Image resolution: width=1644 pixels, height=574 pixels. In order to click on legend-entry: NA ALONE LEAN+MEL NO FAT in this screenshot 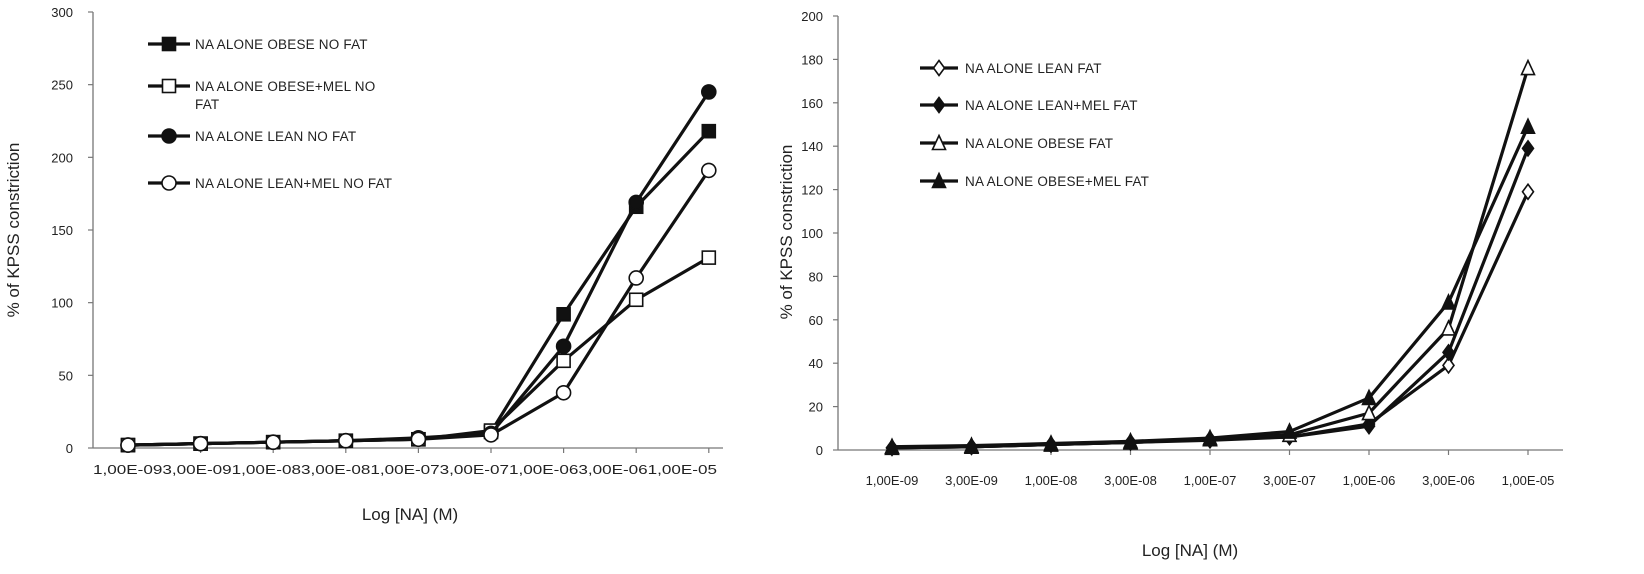, I will do `click(270, 183)`.